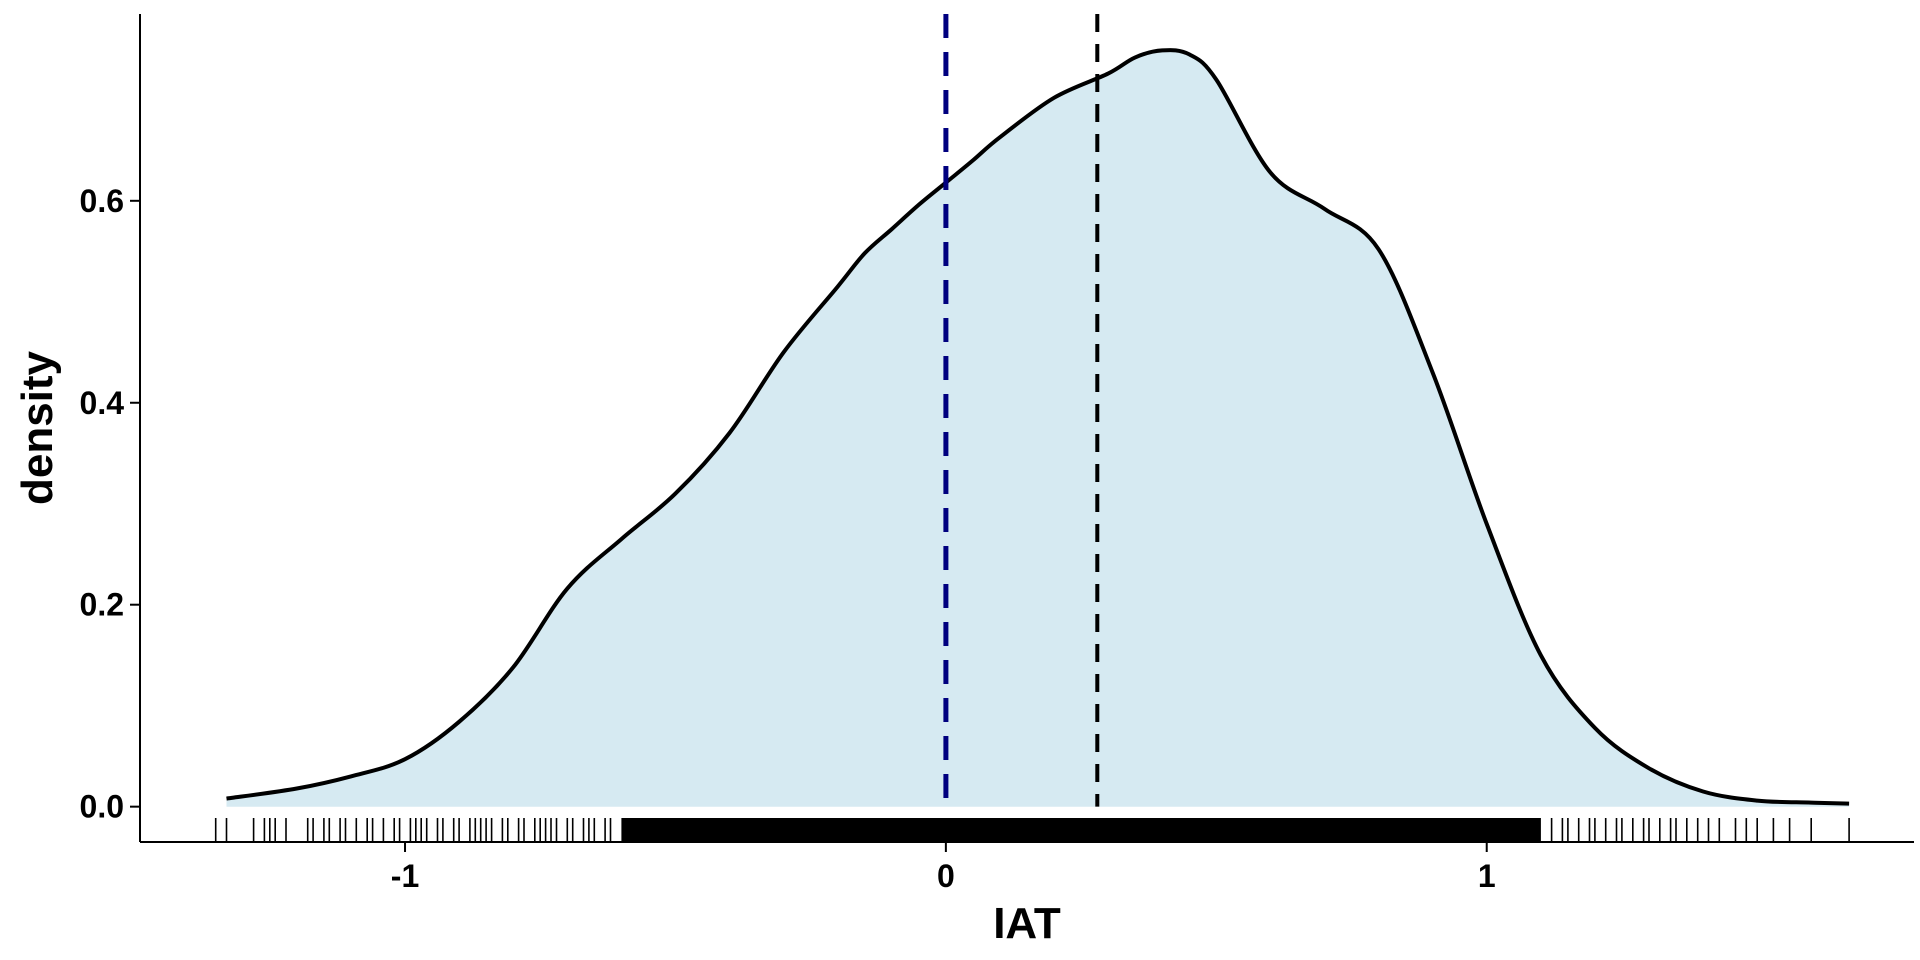 The height and width of the screenshot is (960, 1920). What do you see at coordinates (102, 605) in the screenshot?
I see `y-tick-label: 0.2` at bounding box center [102, 605].